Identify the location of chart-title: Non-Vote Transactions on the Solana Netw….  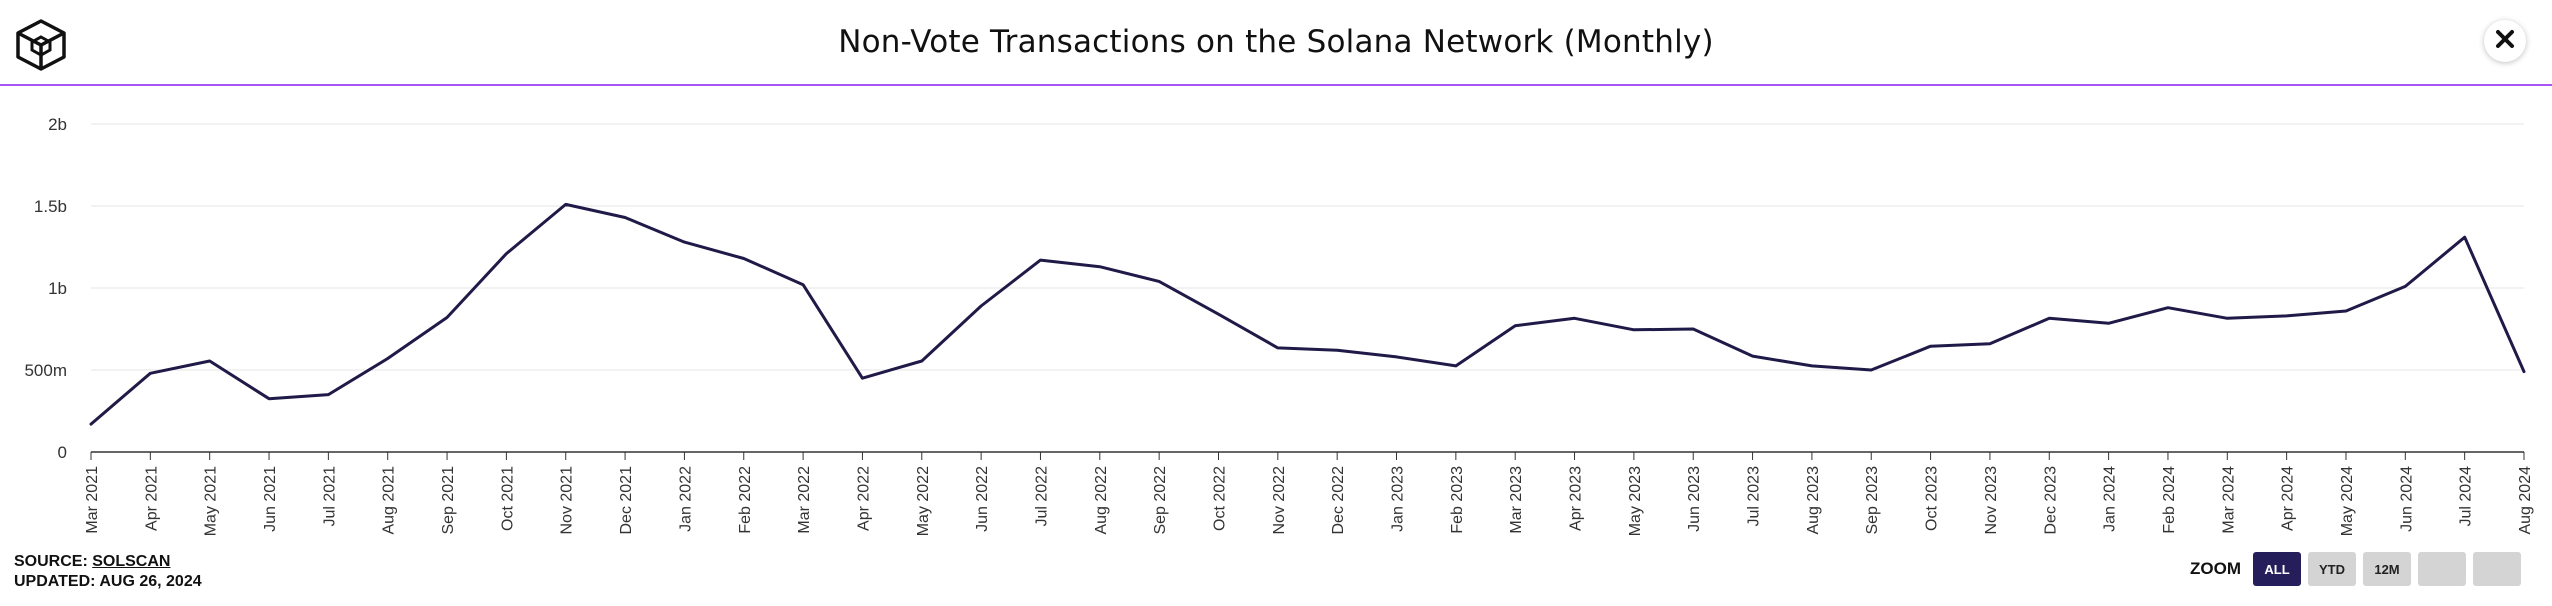
(1276, 42).